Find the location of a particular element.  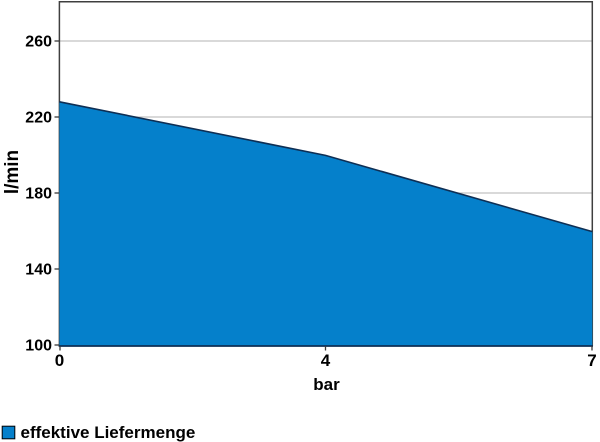

svg-text: bar is located at coordinates (326, 384).